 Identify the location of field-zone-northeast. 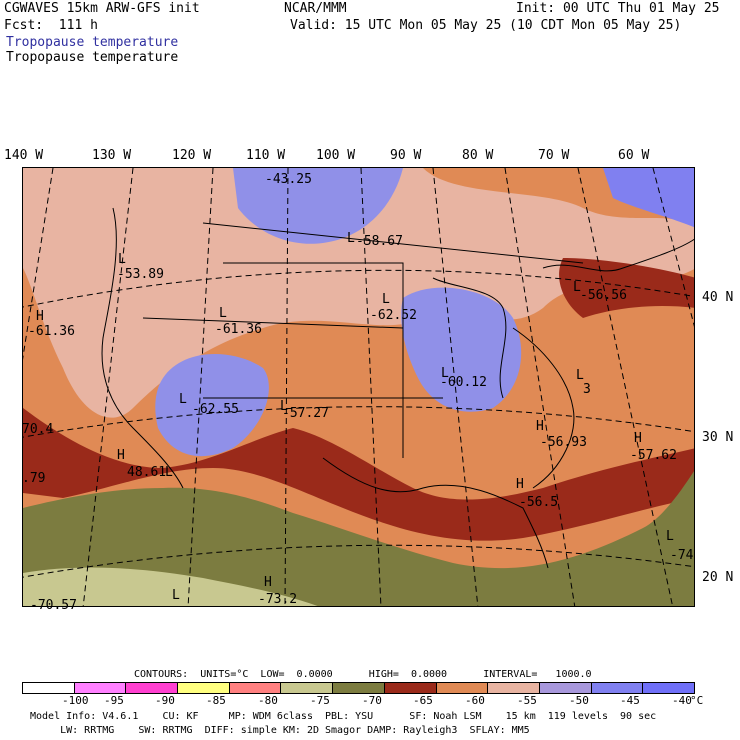
(648, 198).